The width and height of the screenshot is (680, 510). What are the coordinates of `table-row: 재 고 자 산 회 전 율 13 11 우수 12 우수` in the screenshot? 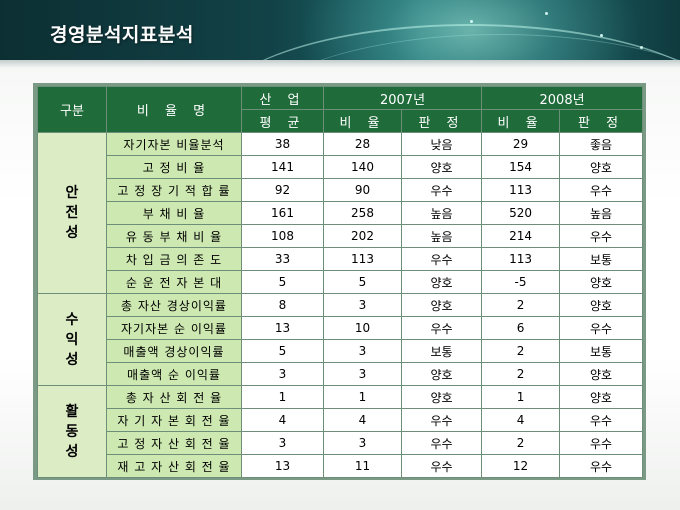 It's located at (341, 466).